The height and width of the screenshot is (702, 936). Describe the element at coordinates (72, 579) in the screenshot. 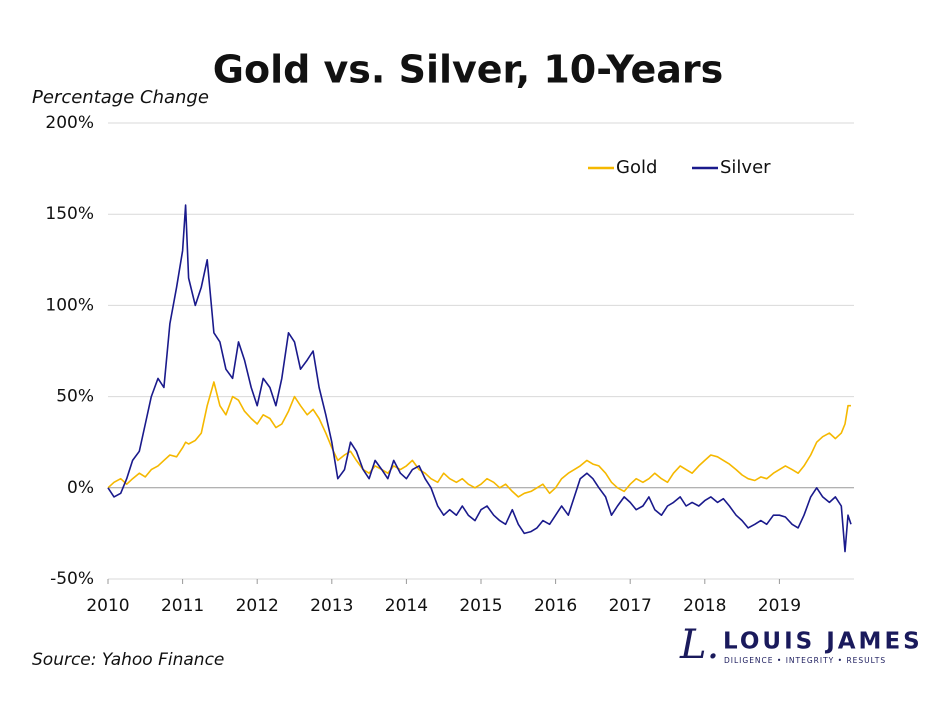

I see `y-tick-label: -50%` at that location.